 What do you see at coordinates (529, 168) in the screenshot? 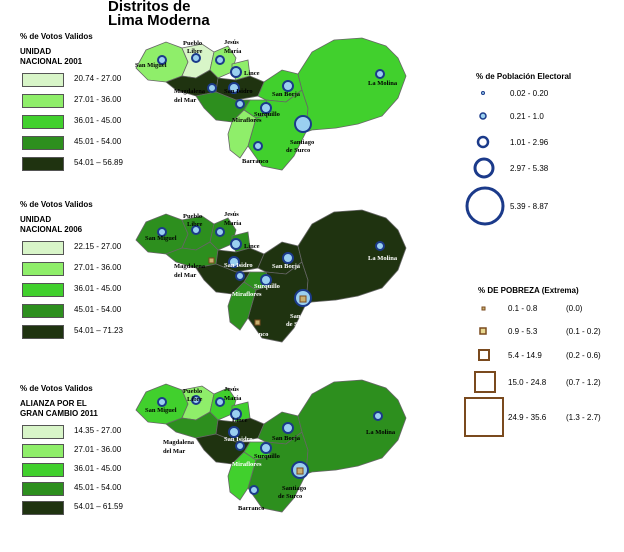
I see `electoral-class-label: 2.97 - 5.38` at bounding box center [529, 168].